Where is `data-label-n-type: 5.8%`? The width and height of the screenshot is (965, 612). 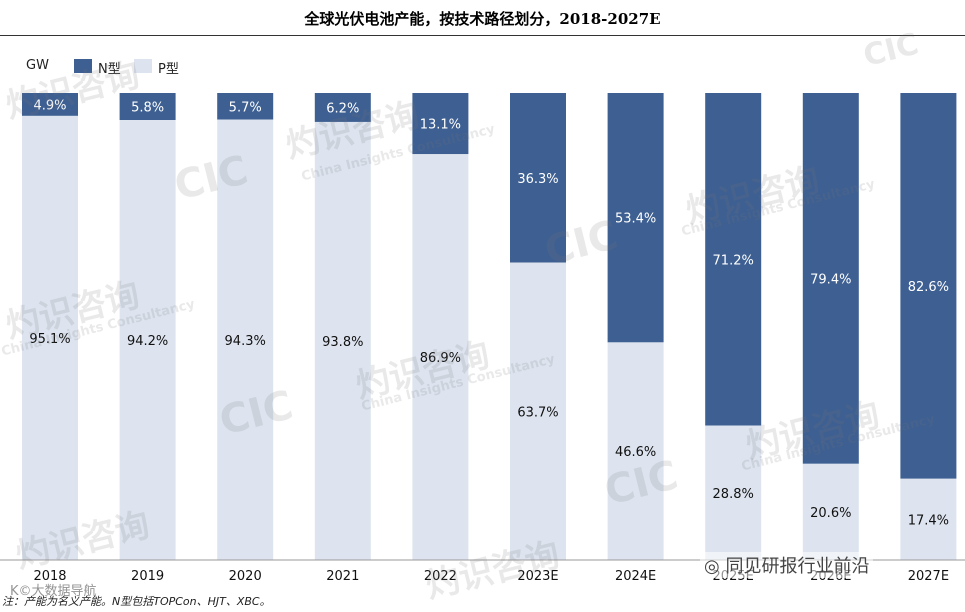
data-label-n-type: 5.8% is located at coordinates (147, 108).